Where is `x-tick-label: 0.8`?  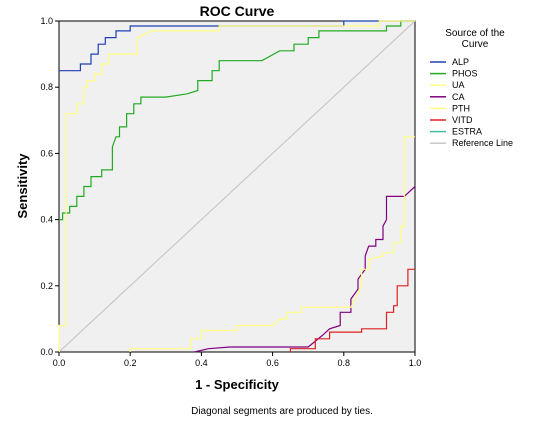
x-tick-label: 0.8 is located at coordinates (344, 363).